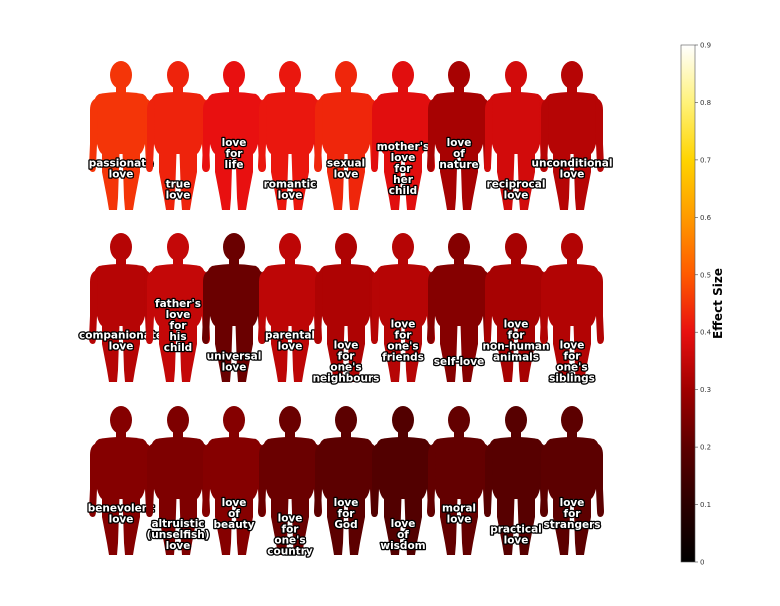  I want to click on body-map-label: love of wisdom, so click(402, 535).